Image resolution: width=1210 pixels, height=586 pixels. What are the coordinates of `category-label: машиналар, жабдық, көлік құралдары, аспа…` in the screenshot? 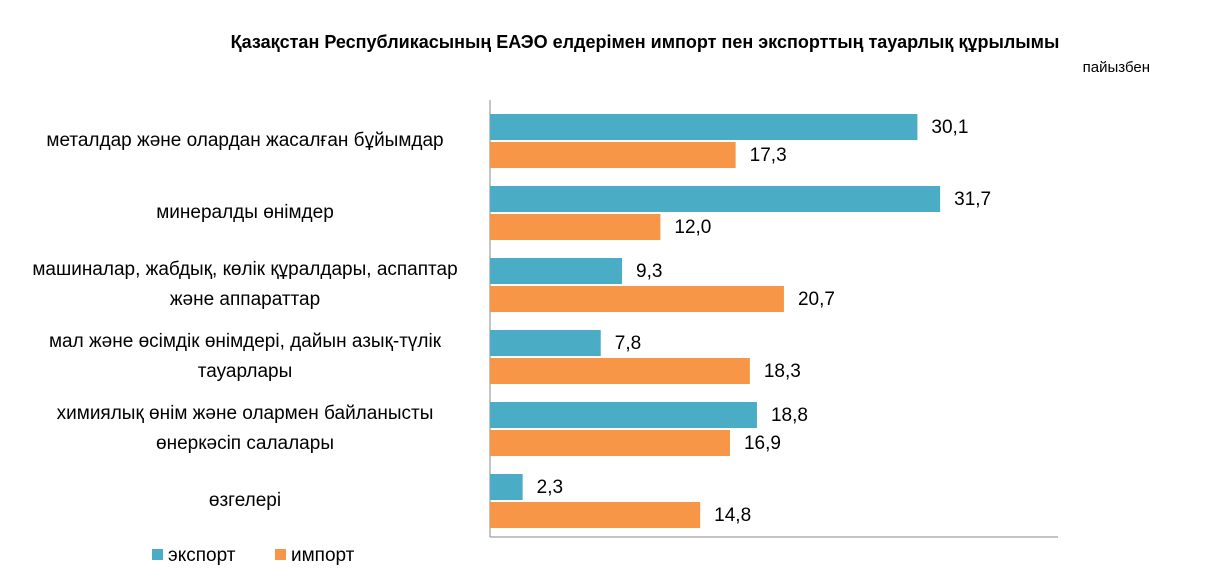 It's located at (245, 284).